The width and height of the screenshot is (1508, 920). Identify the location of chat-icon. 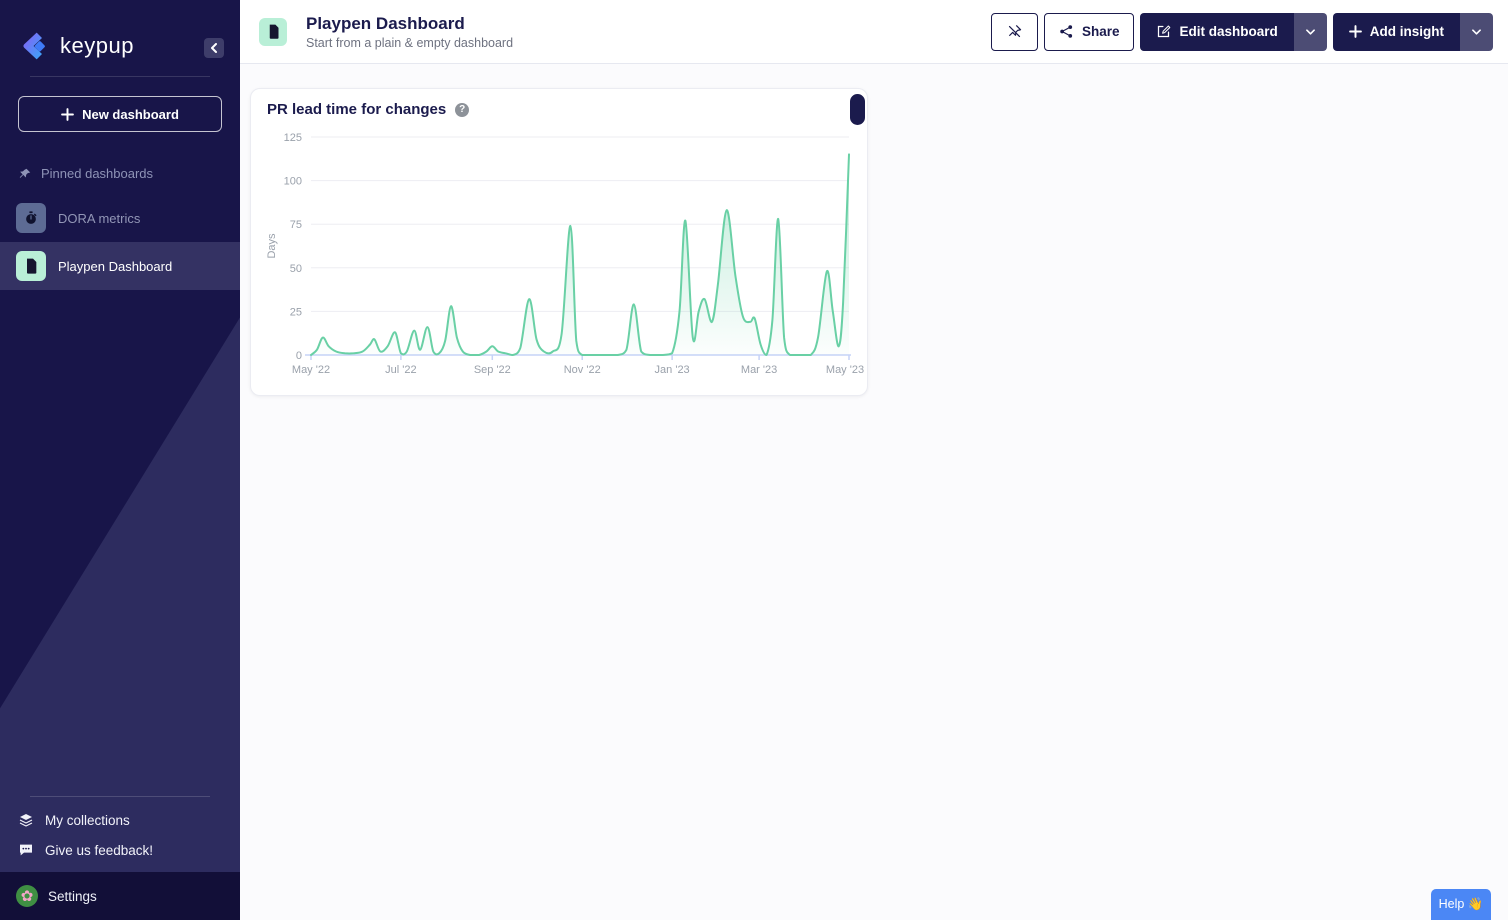
(26, 850).